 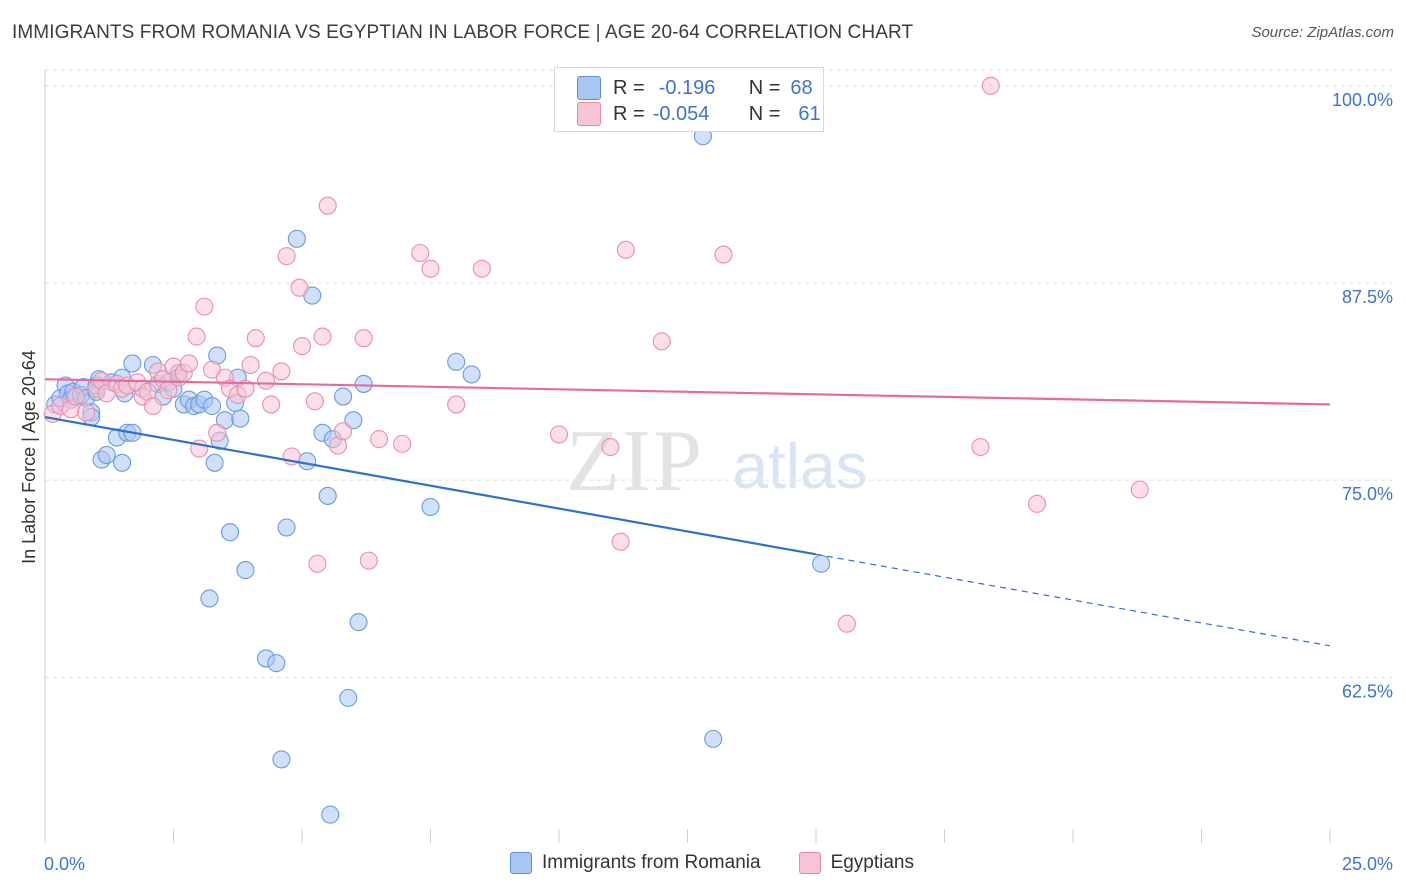 I want to click on romania-trend-extension, so click(x=1073, y=600).